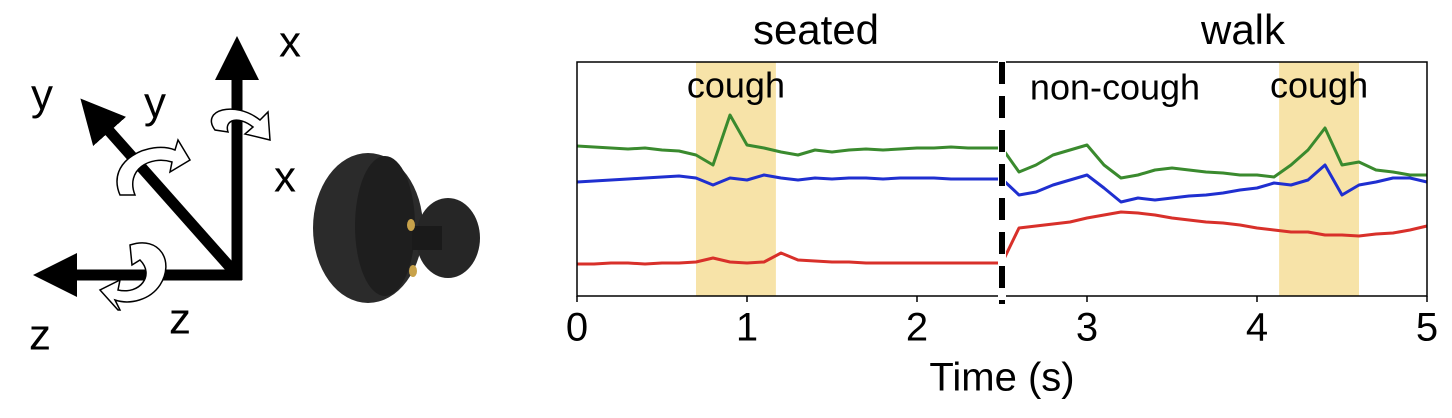 The image size is (1452, 418). What do you see at coordinates (180, 319) in the screenshot?
I see `rotation-label: z` at bounding box center [180, 319].